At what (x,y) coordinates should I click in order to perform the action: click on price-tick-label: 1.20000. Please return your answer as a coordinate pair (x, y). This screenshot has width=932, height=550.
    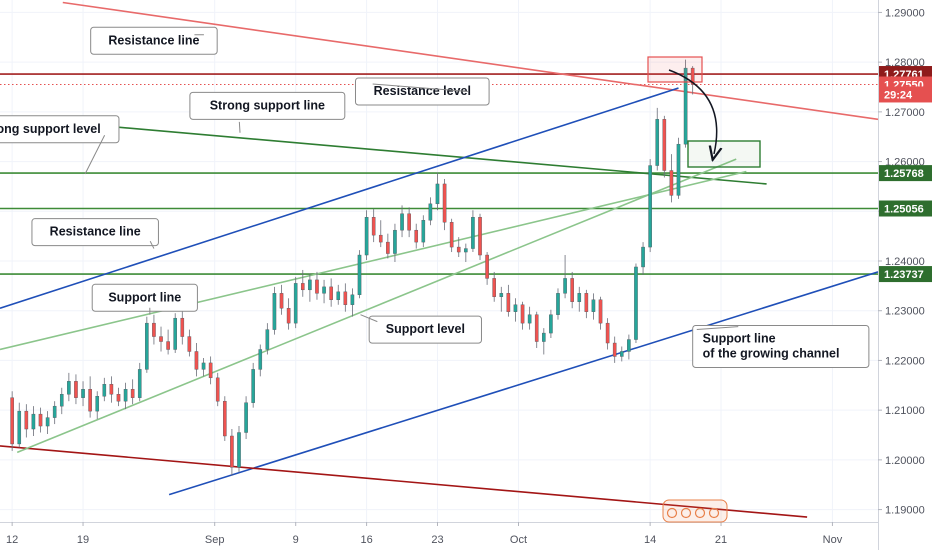
    Looking at the image, I should click on (905, 461).